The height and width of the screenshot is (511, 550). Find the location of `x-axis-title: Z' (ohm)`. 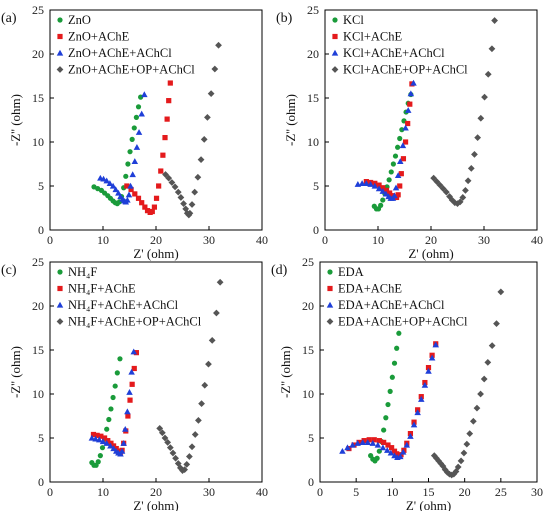

x-axis-title: Z' (ohm) is located at coordinates (155, 504).